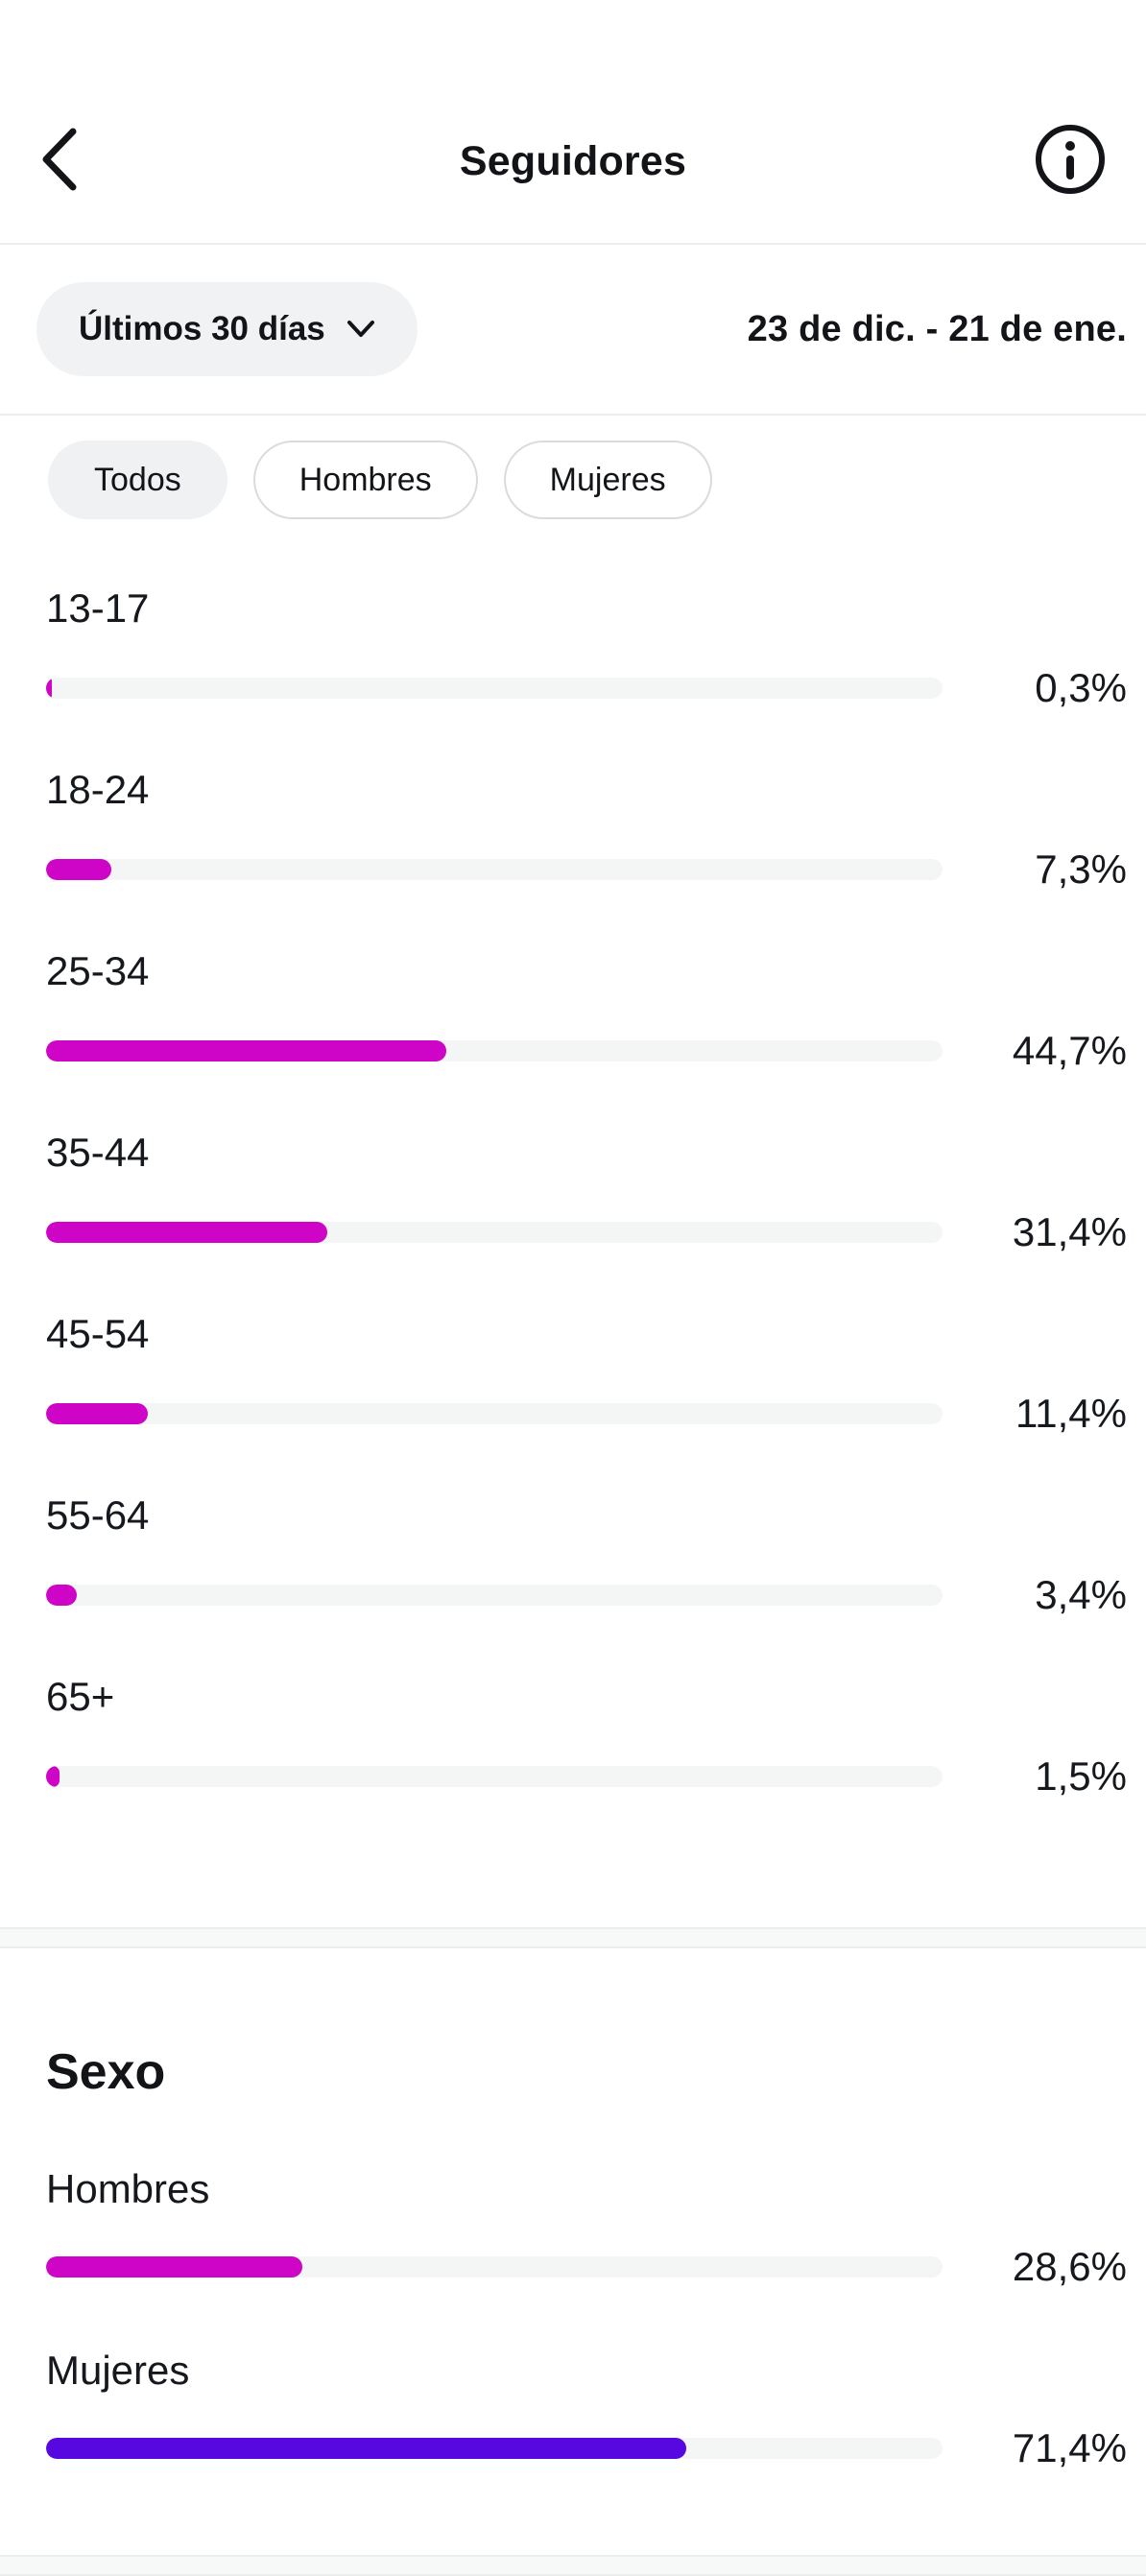 Image resolution: width=1146 pixels, height=2576 pixels. I want to click on bar-row-label: Hombres, so click(128, 2188).